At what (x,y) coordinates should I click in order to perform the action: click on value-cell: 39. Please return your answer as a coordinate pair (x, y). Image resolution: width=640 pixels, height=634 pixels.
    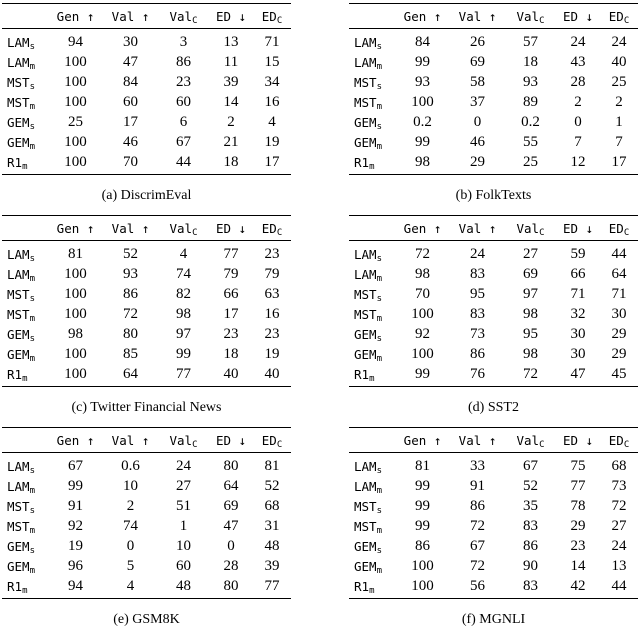
    Looking at the image, I should click on (231, 81).